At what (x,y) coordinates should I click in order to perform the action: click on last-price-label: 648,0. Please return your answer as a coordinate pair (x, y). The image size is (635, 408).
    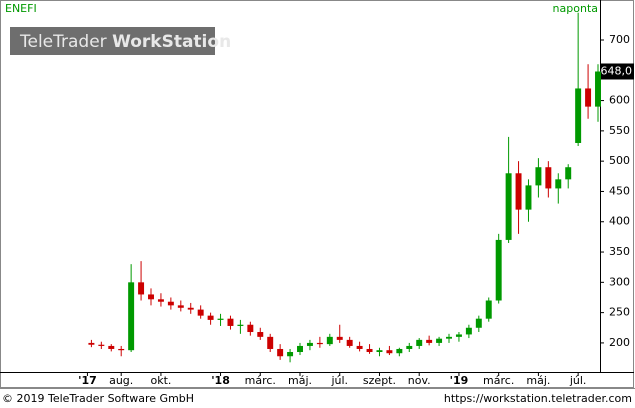
    Looking at the image, I should click on (617, 70).